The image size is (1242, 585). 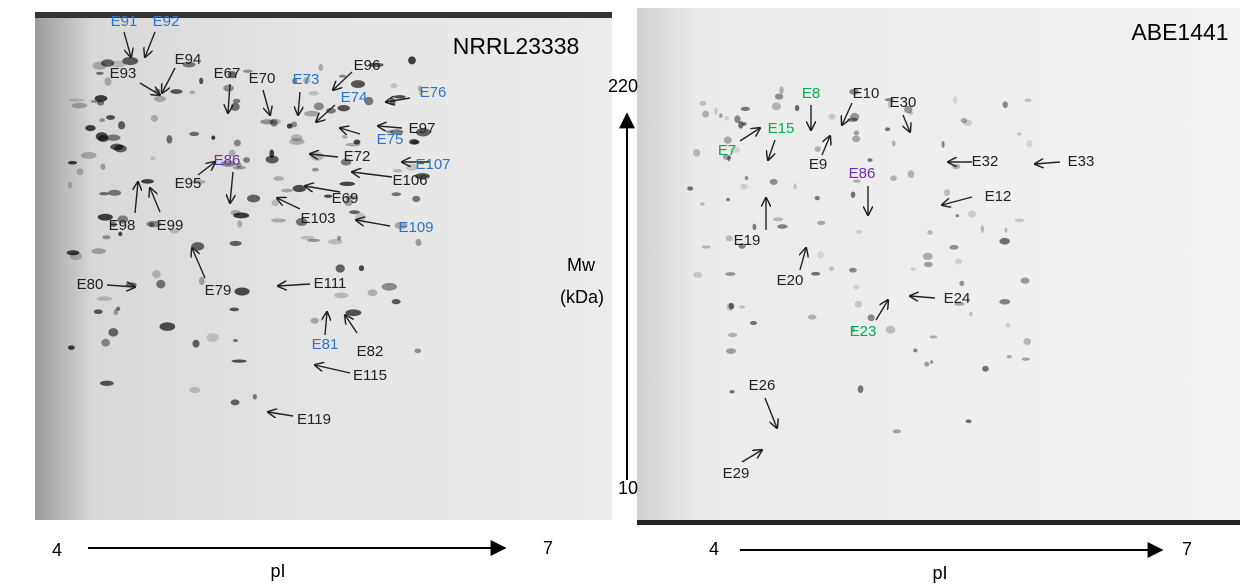 What do you see at coordinates (90, 284) in the screenshot?
I see `spot-label: E80` at bounding box center [90, 284].